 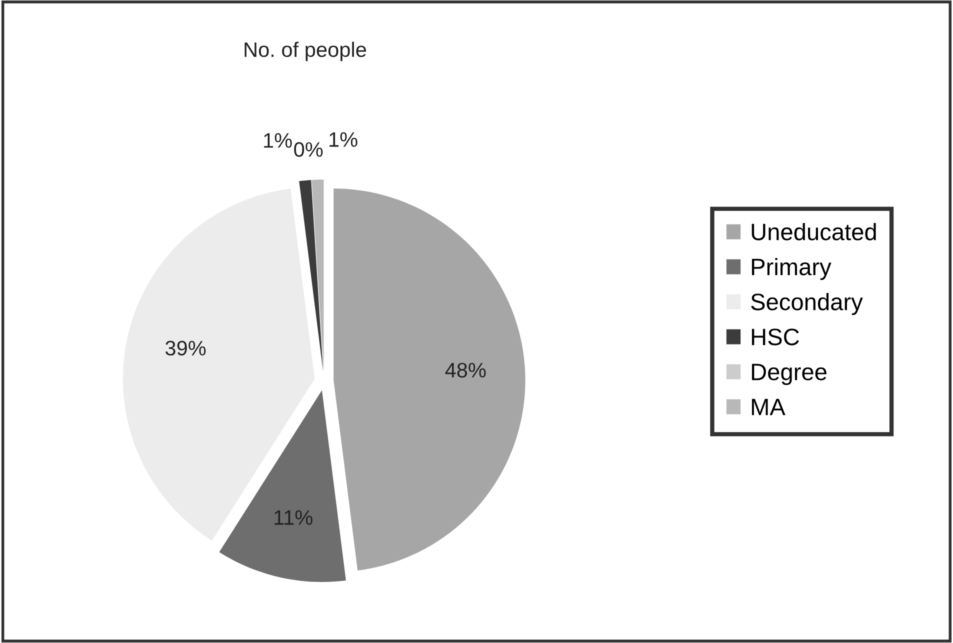 I want to click on text: 0%, so click(x=308, y=149).